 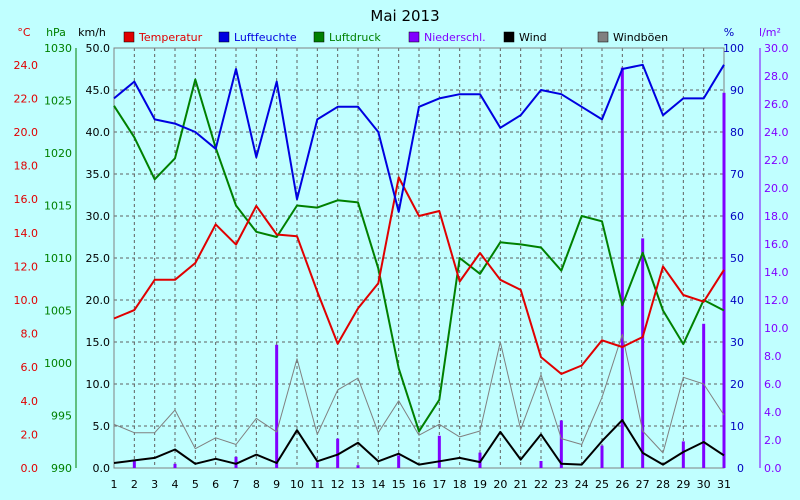 What do you see at coordinates (704, 484) in the screenshot?
I see `x-tick-label: 30` at bounding box center [704, 484].